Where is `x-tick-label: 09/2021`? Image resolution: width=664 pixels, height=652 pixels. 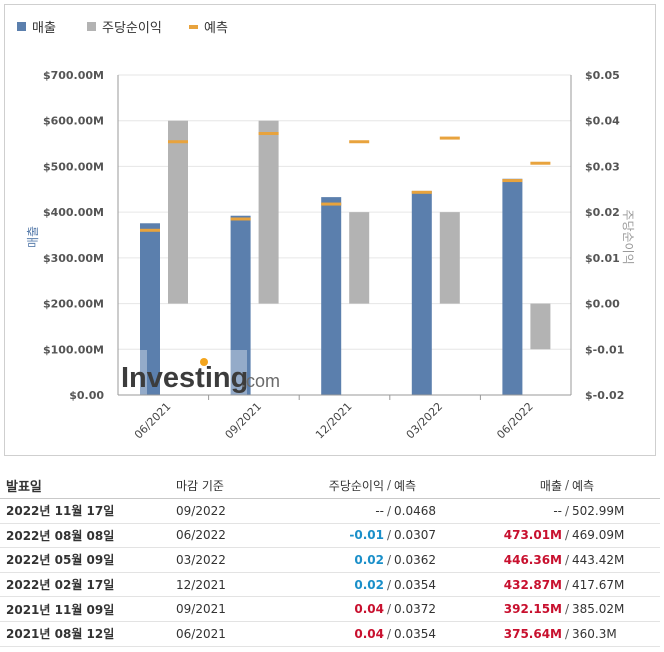
x-tick-label: 09/2021 is located at coordinates (244, 421).